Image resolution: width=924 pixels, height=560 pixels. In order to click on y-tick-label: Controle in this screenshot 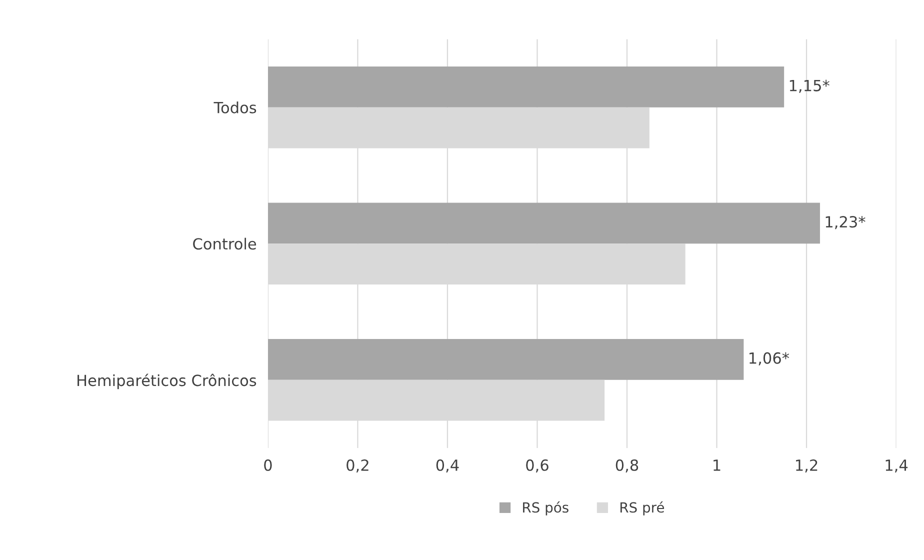, I will do `click(224, 244)`.